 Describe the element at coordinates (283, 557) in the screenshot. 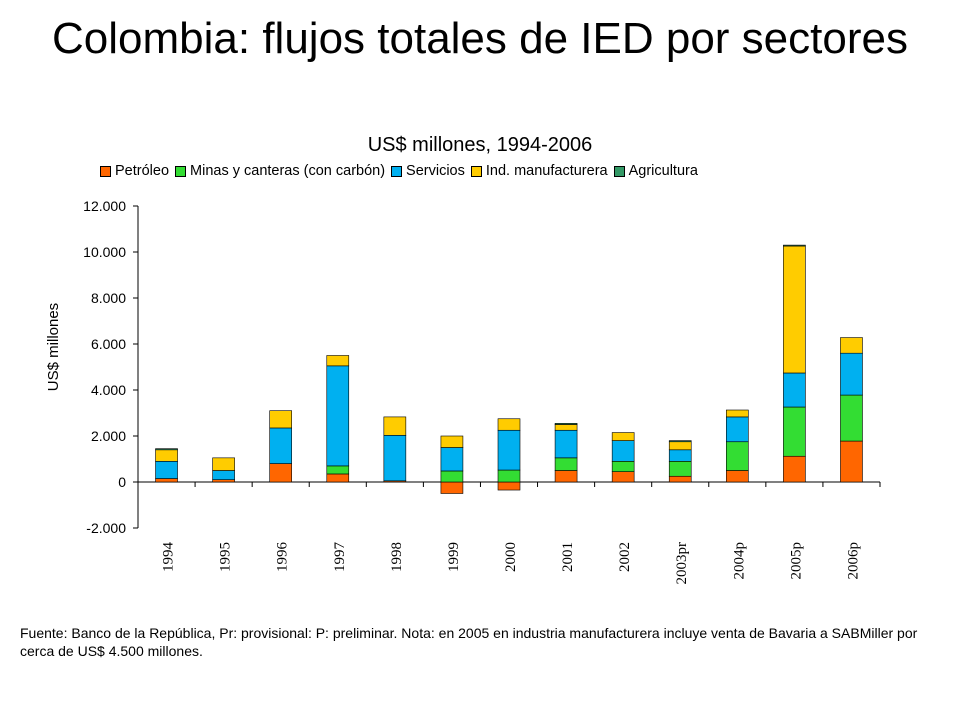

I see `x-tick-label: 1996` at that location.